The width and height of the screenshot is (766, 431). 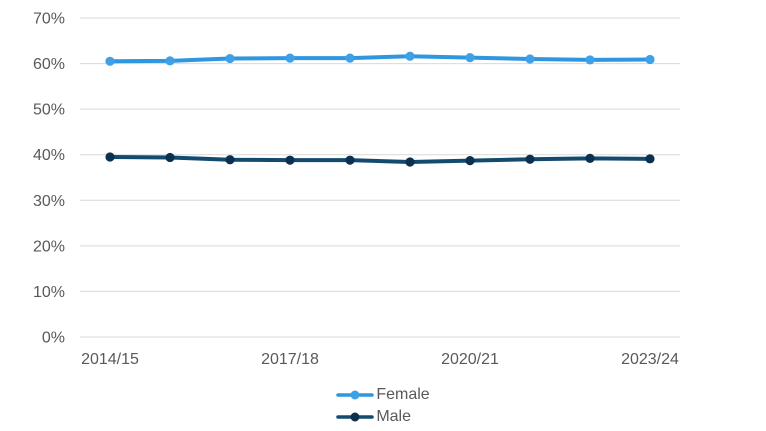 I want to click on x-axis-tick-label: 2023/24, so click(x=650, y=359).